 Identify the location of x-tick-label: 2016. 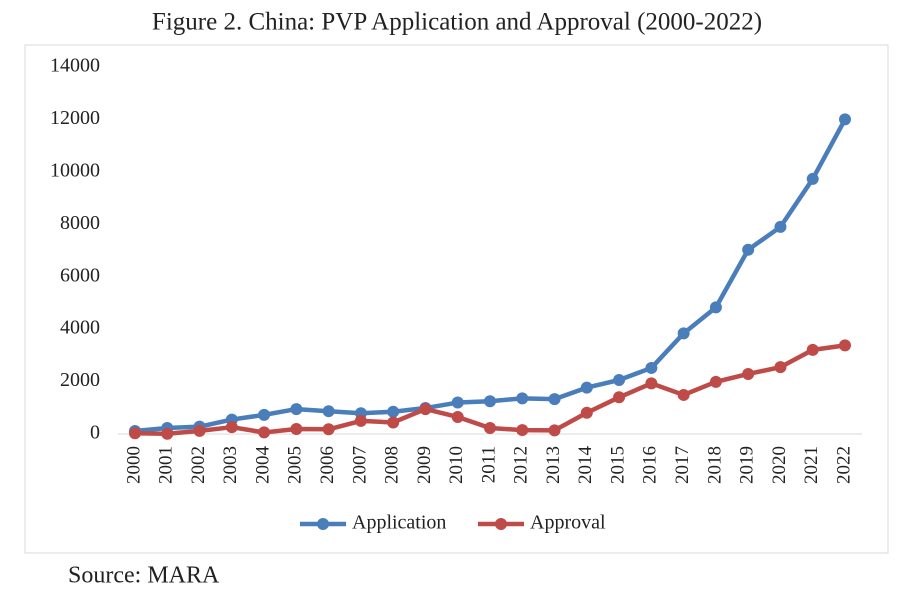
(650, 465).